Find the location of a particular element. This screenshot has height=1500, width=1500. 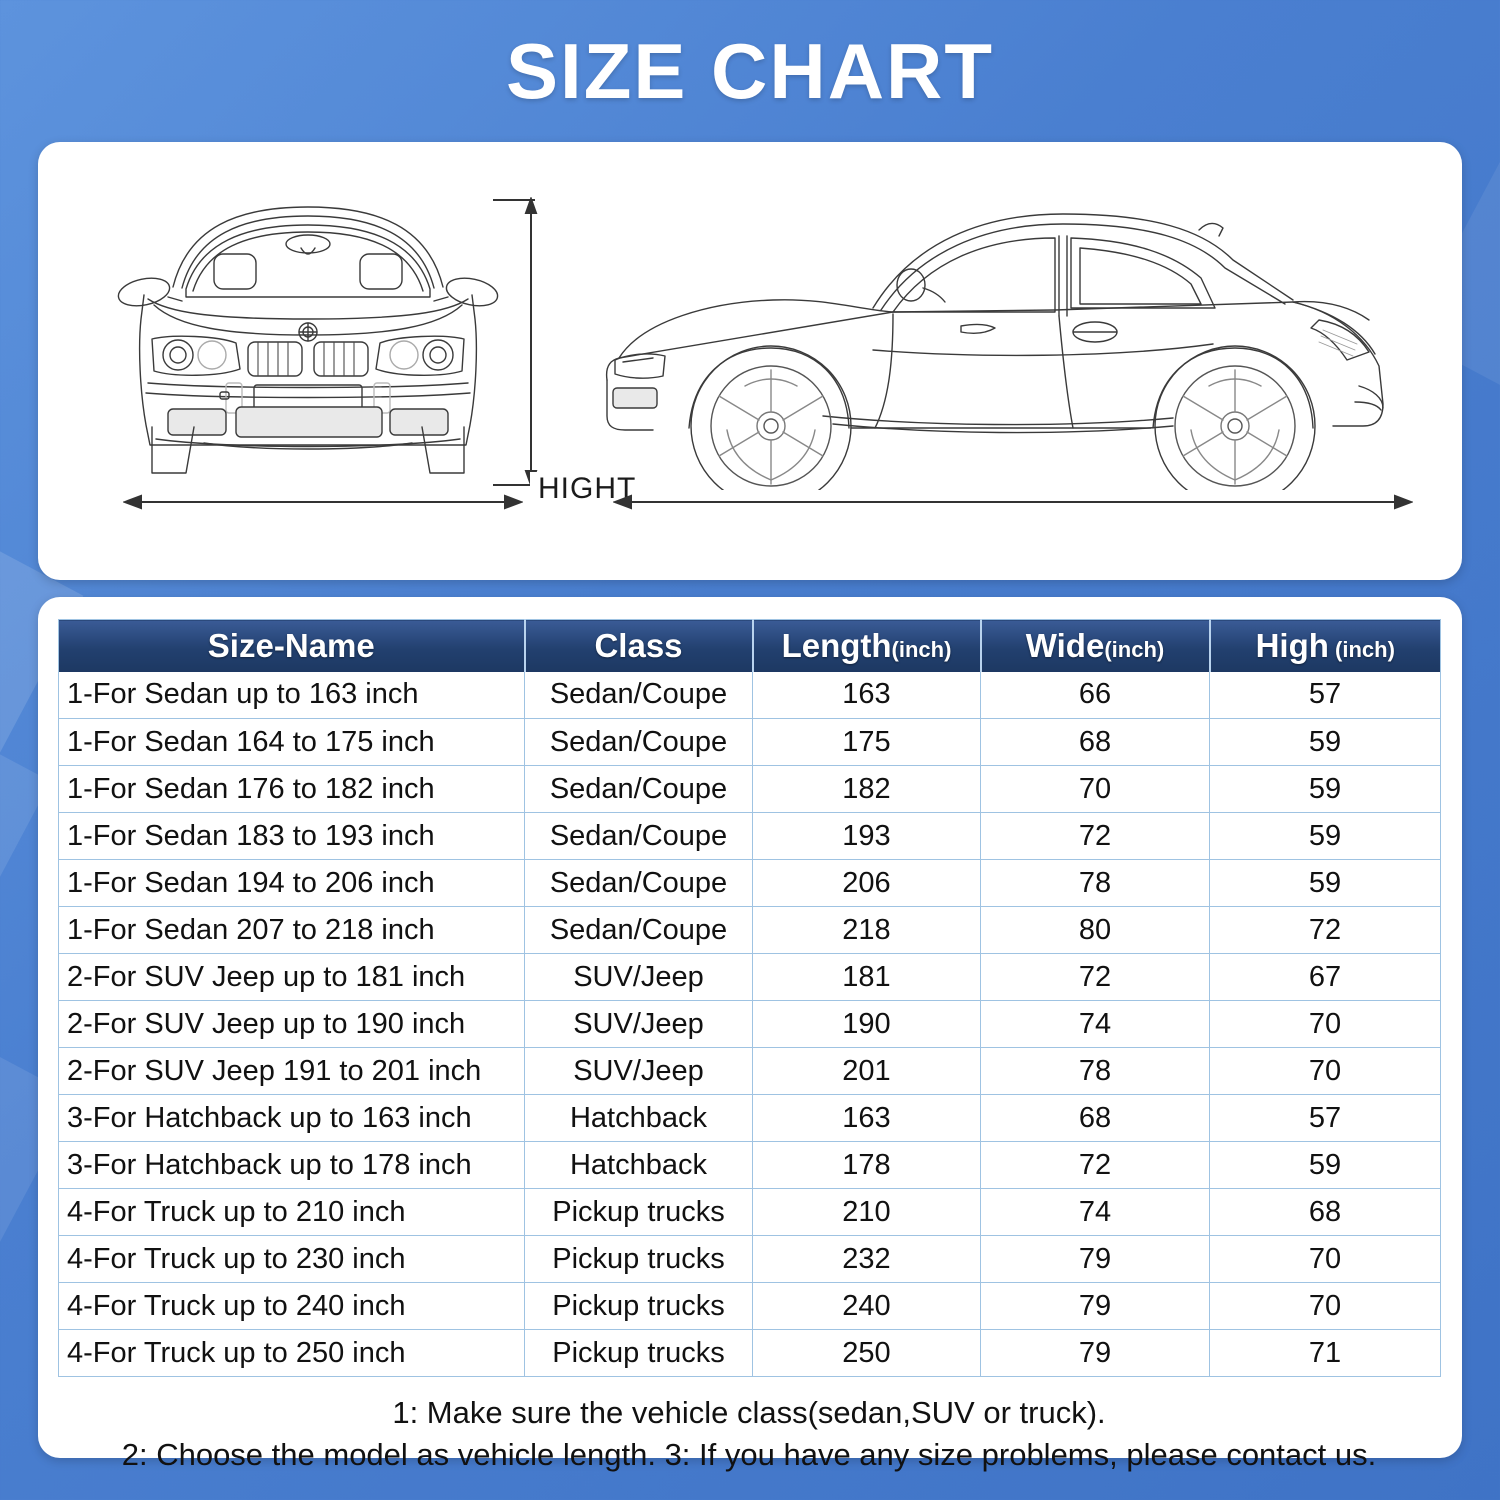

car-side-view-icon is located at coordinates (994, 351).